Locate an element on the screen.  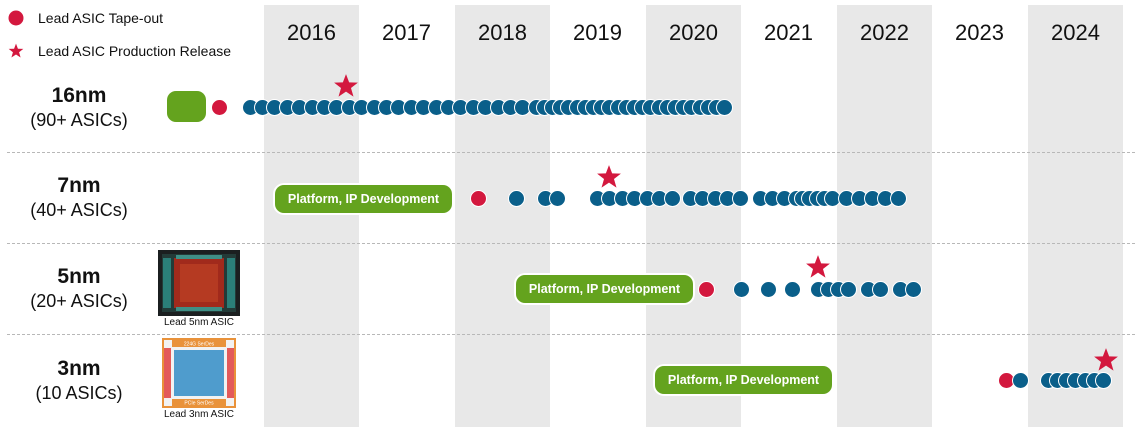
year-band-2018 is located at coordinates (502, 216).